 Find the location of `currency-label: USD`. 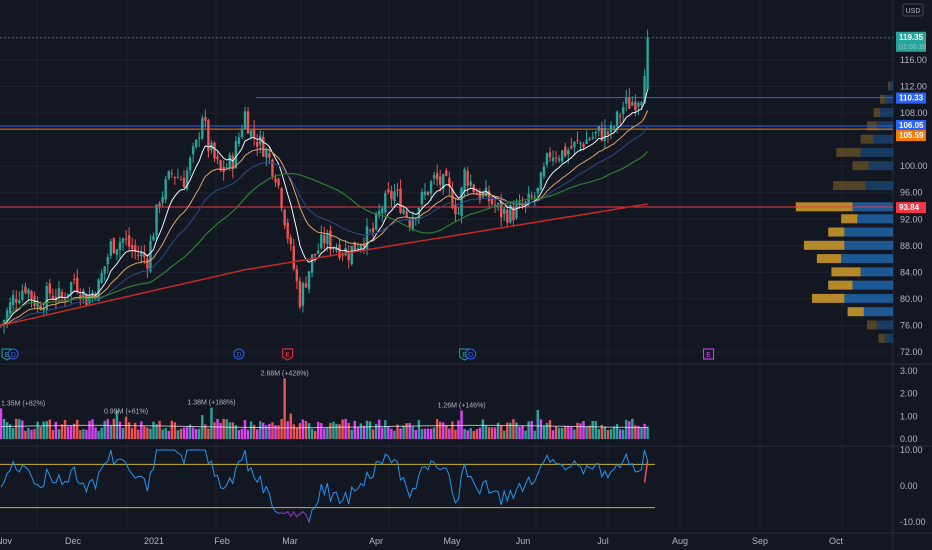

currency-label: USD is located at coordinates (913, 11).